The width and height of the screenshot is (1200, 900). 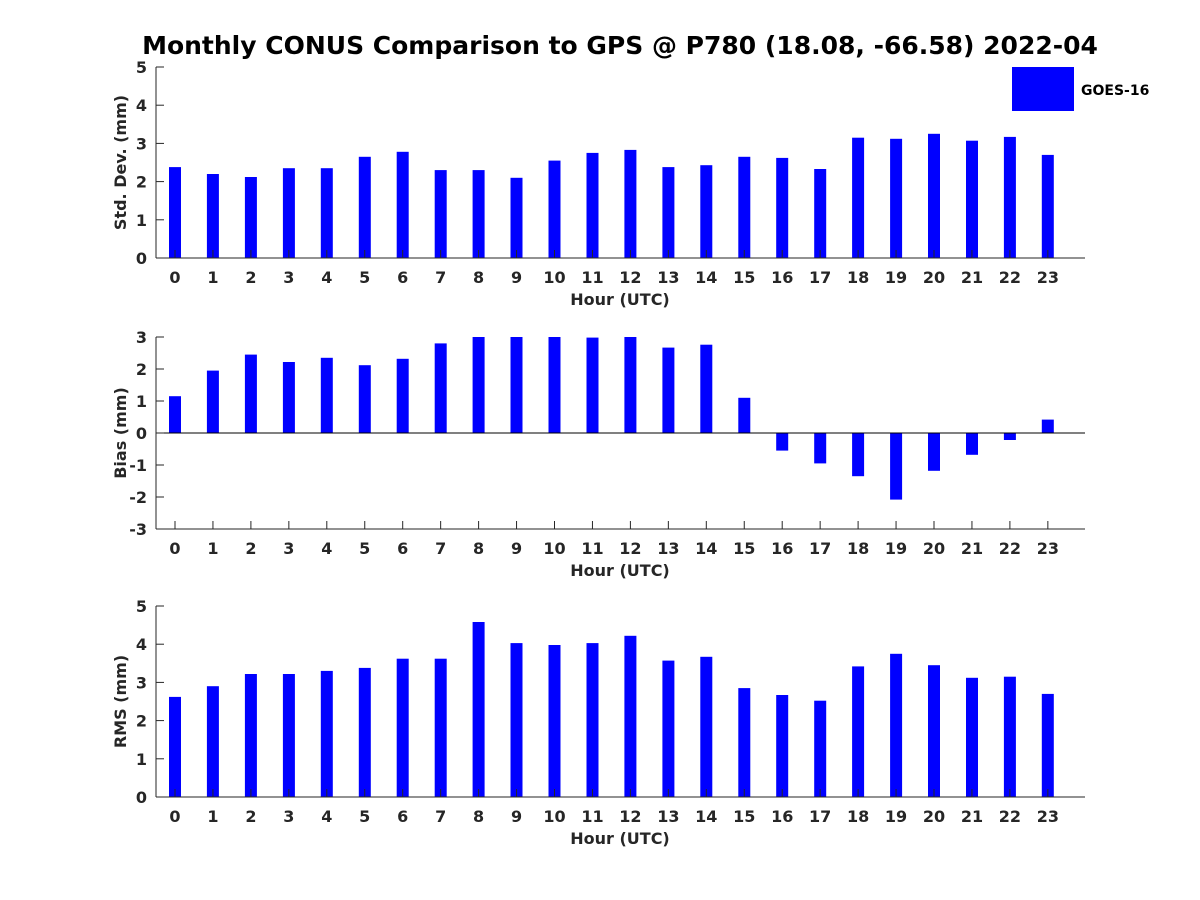 I want to click on x-tick-label: 9, so click(x=516, y=816).